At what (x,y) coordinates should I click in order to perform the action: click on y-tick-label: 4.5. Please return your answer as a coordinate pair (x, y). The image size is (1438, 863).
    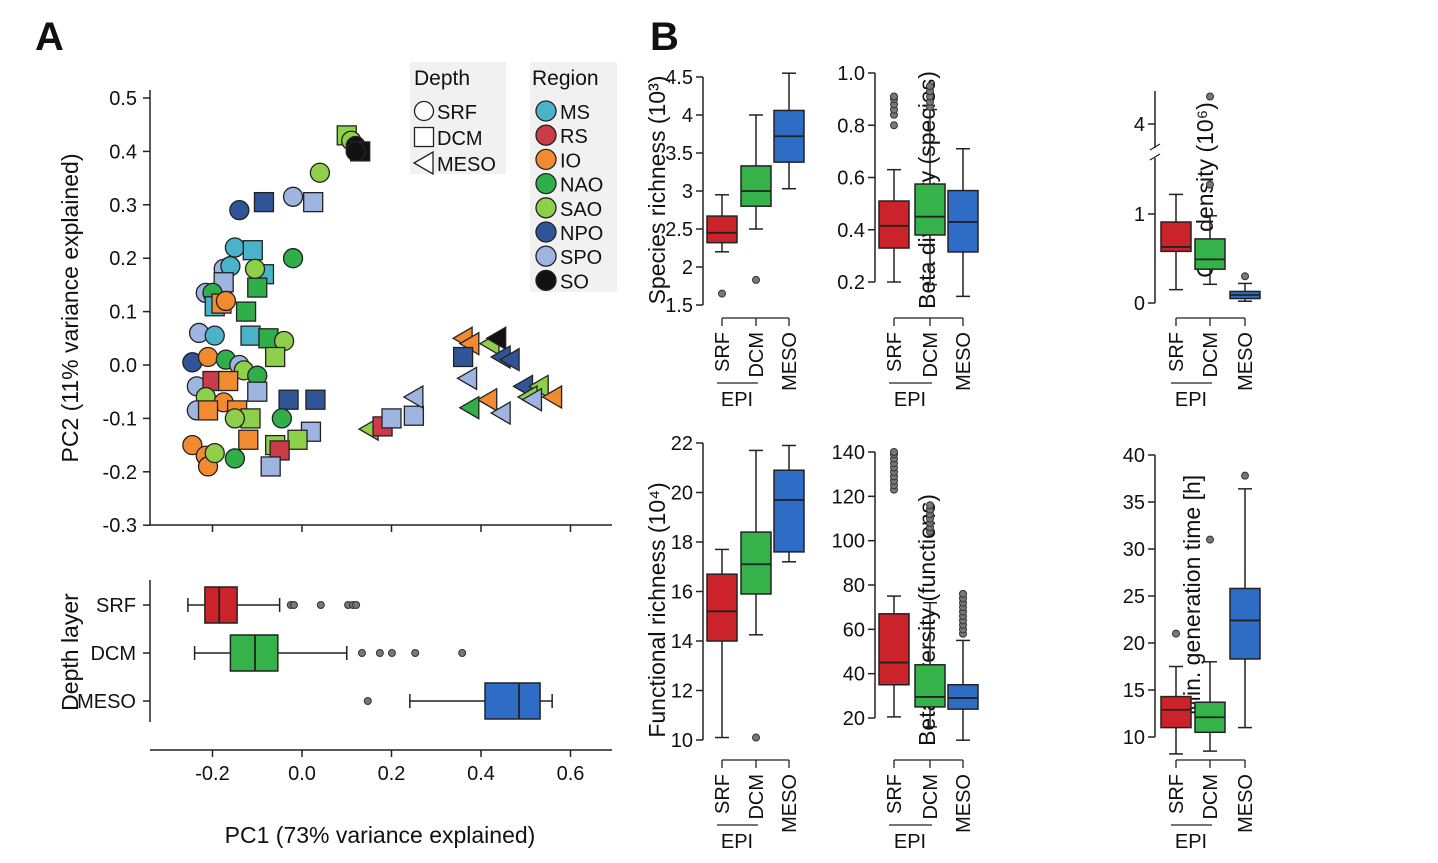
    Looking at the image, I should click on (679, 78).